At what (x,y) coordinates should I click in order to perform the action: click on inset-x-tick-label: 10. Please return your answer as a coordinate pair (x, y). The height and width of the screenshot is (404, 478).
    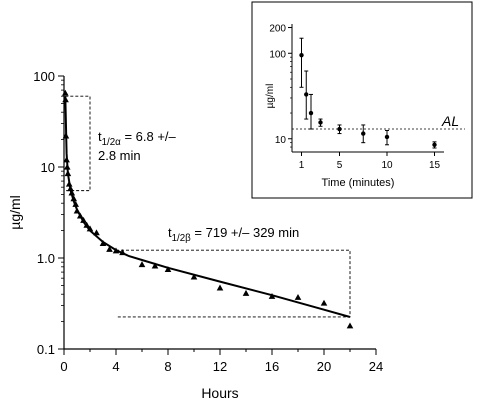
    Looking at the image, I should click on (387, 165).